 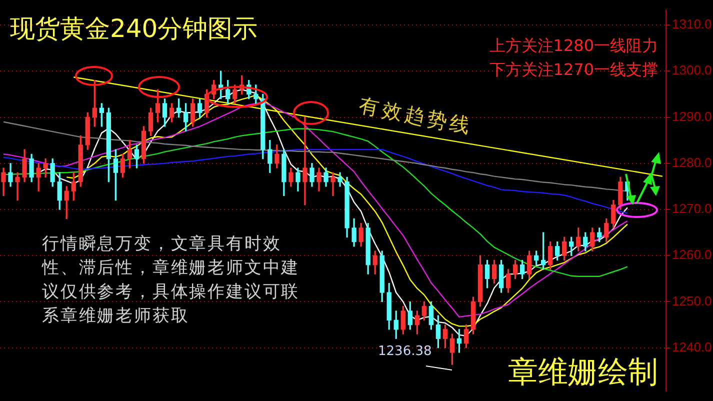 What do you see at coordinates (692, 208) in the screenshot?
I see `y-tick-label: 1270.0` at bounding box center [692, 208].